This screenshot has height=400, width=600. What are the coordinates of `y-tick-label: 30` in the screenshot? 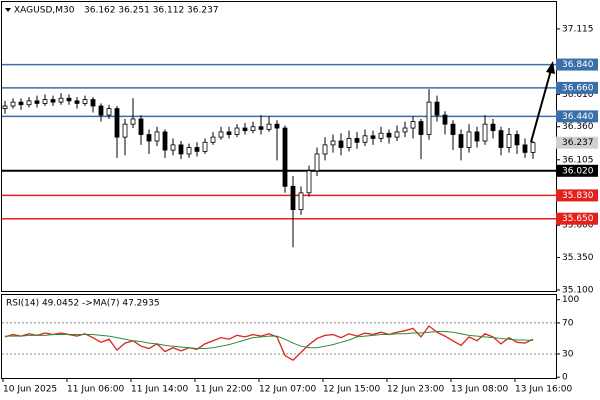 It's located at (568, 354).